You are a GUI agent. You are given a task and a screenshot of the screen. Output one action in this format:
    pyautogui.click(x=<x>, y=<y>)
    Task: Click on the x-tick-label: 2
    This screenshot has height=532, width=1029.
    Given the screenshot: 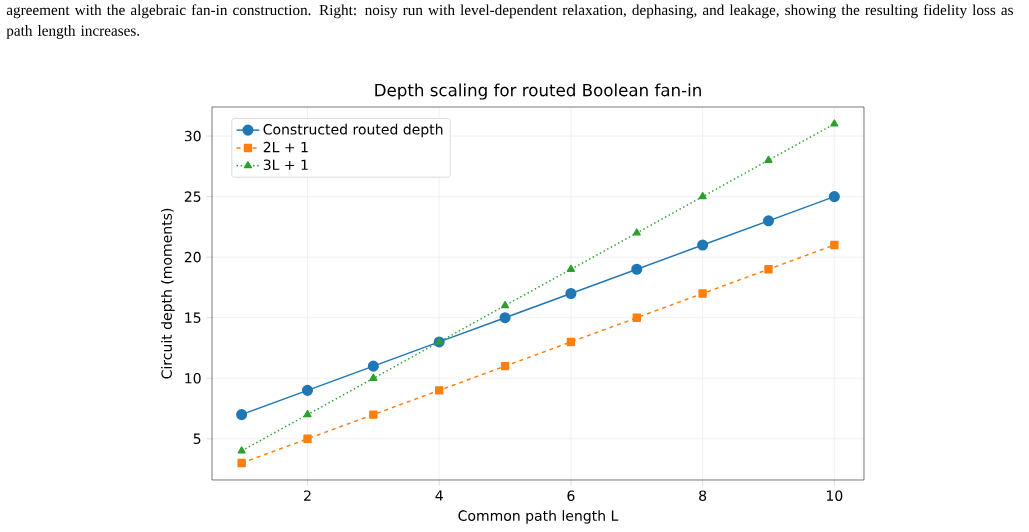 What is the action you would take?
    pyautogui.click(x=307, y=495)
    